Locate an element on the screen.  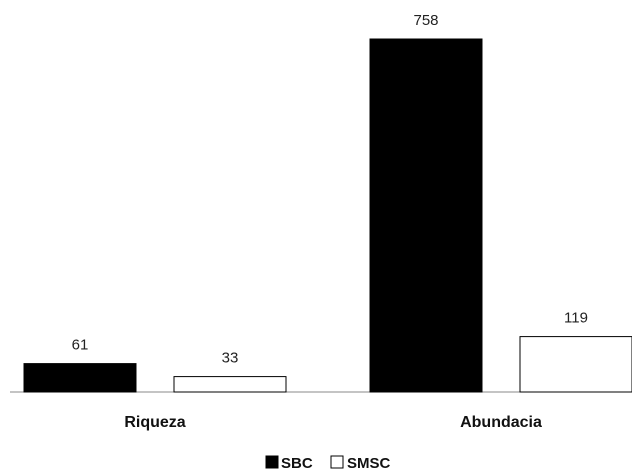
bar-riqueza-sbc is located at coordinates (80, 378).